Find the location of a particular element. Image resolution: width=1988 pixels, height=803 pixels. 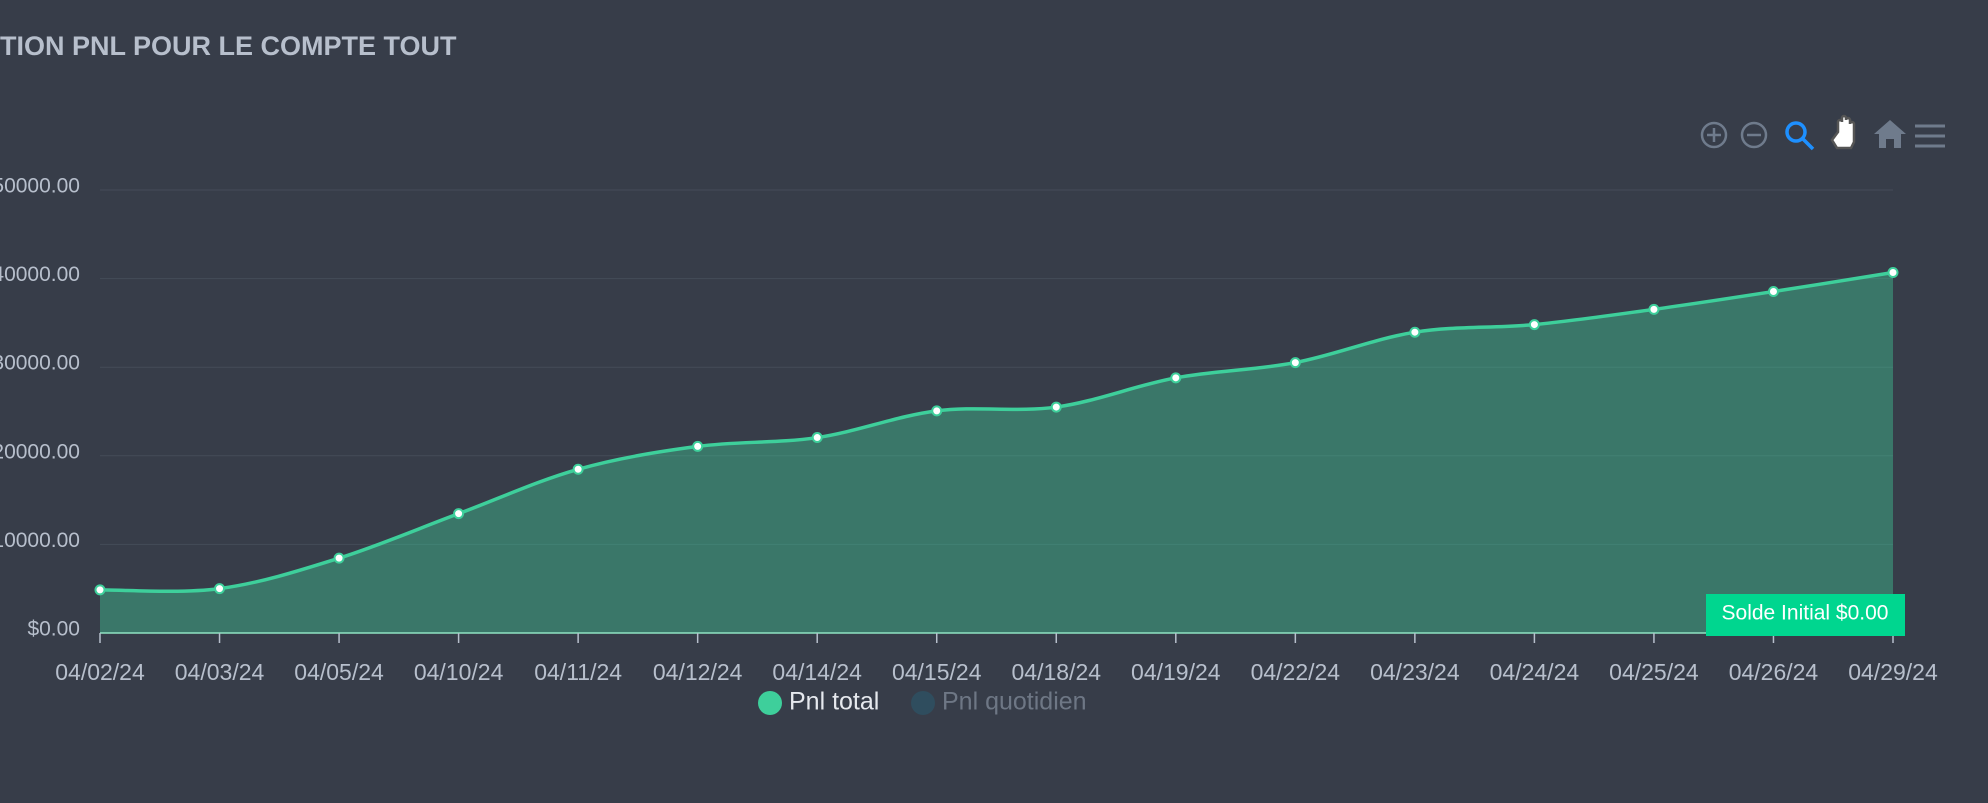

x-tick-label: 04/22/24 is located at coordinates (1296, 672).